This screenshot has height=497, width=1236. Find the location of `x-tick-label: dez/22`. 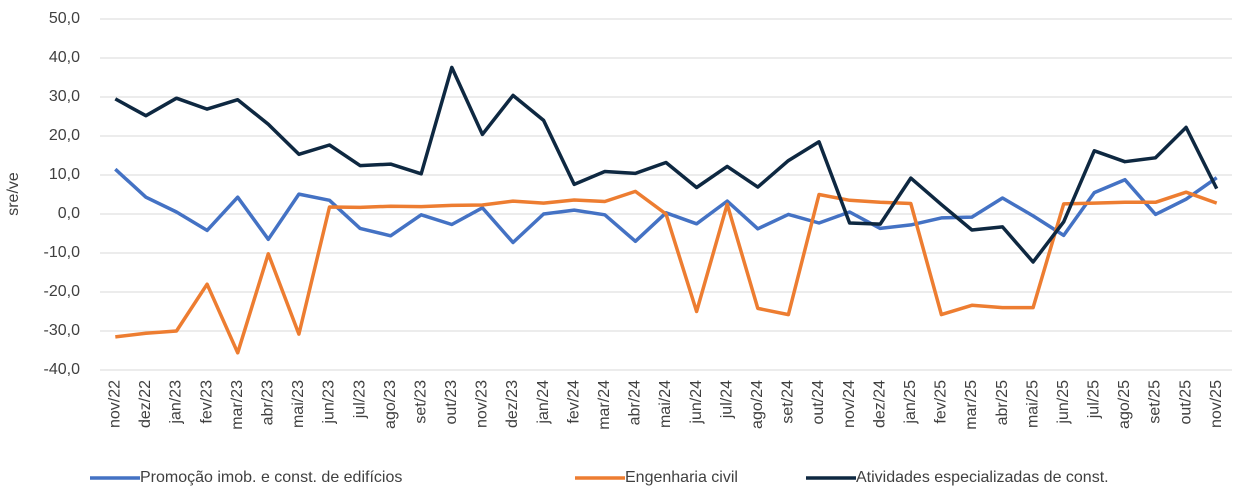

x-tick-label: dez/22 is located at coordinates (145, 404).